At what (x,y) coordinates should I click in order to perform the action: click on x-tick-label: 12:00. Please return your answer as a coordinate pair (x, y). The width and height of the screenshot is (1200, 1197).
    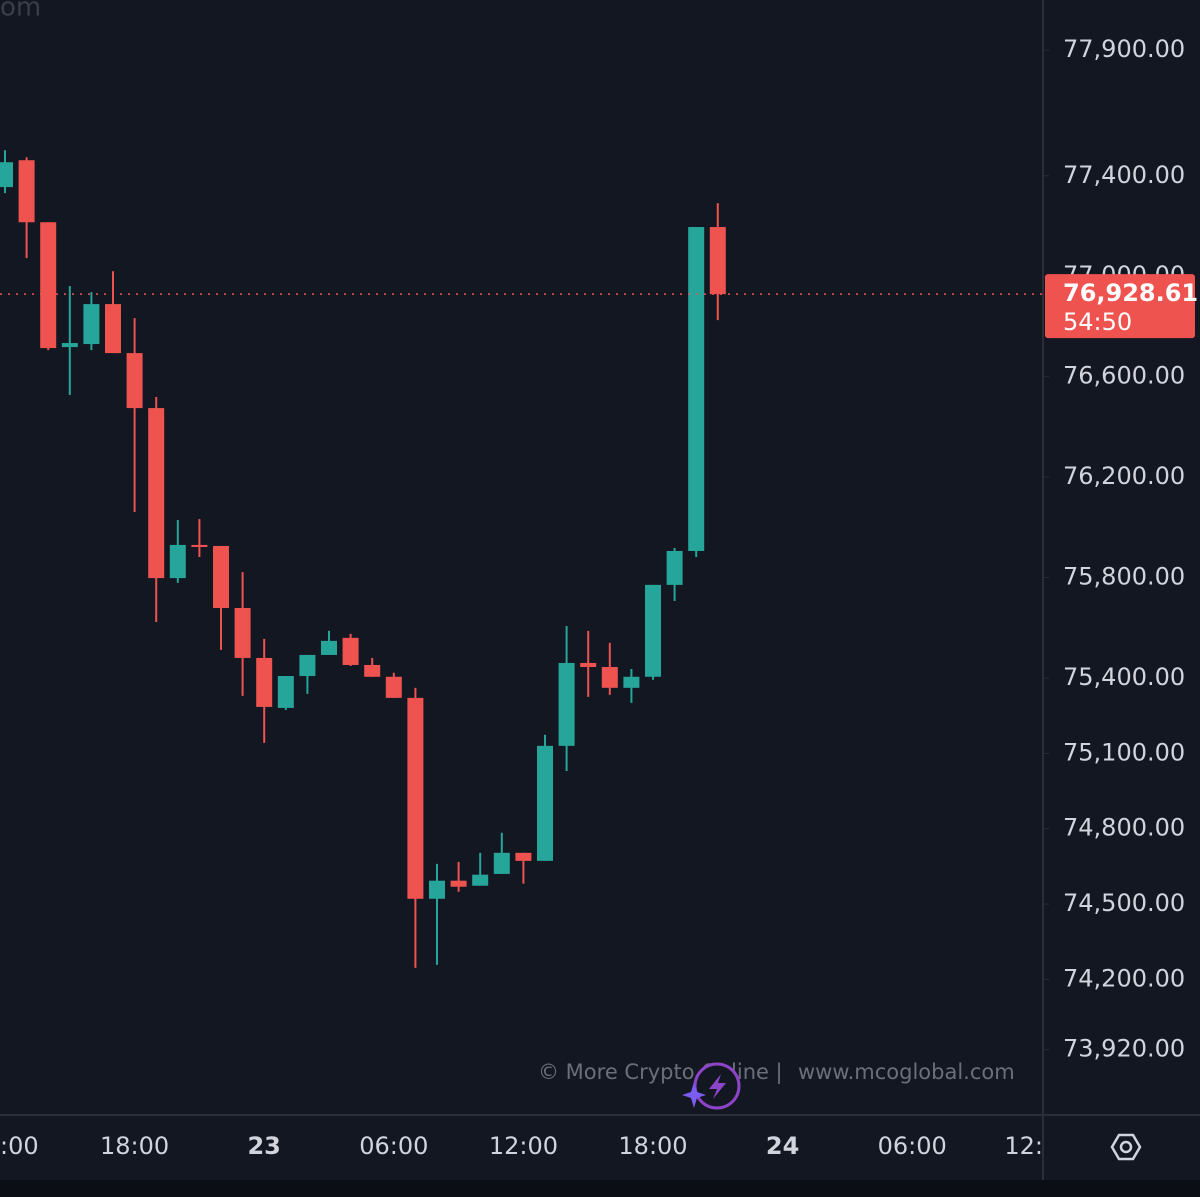
    Looking at the image, I should click on (523, 1146).